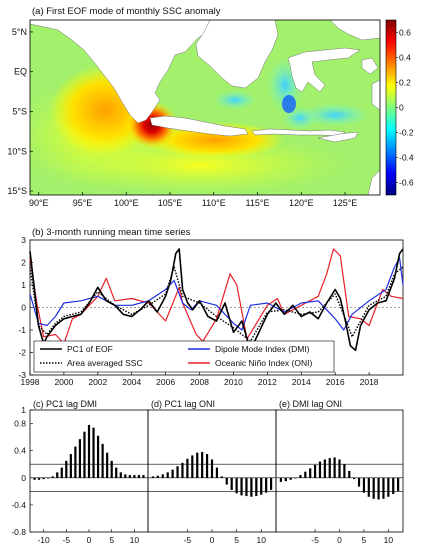 The height and width of the screenshot is (550, 430). I want to click on colorbar: 0.6 0.4 0.2 0 -0.2 -0.4 -0.6, so click(399, 107).